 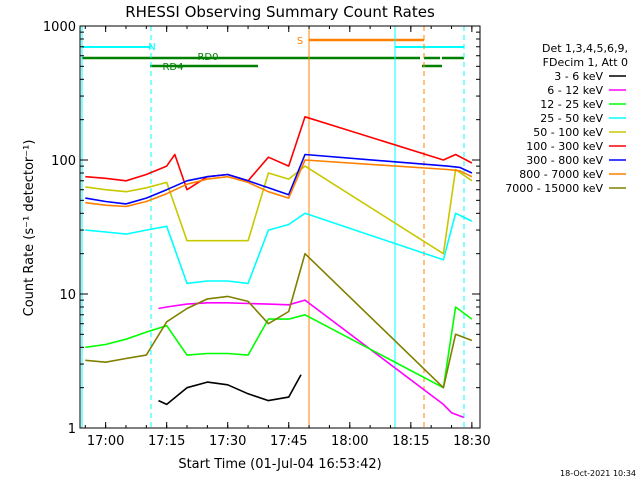 What do you see at coordinates (564, 160) in the screenshot?
I see `legend-entry-label: 300 - 800 keV` at bounding box center [564, 160].